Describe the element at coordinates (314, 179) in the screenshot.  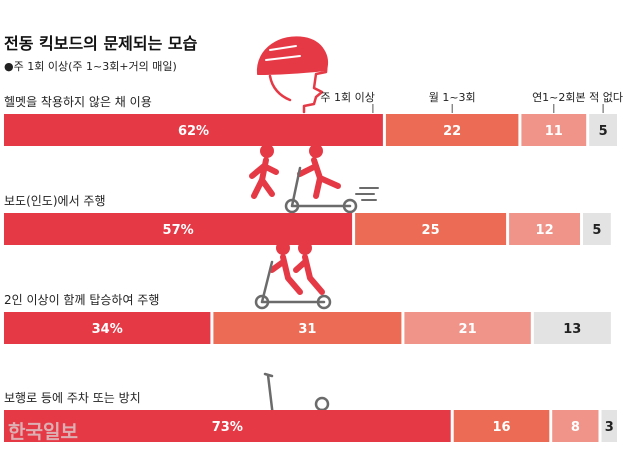
I see `pedestrian-and-scooter-rider-icon` at that location.